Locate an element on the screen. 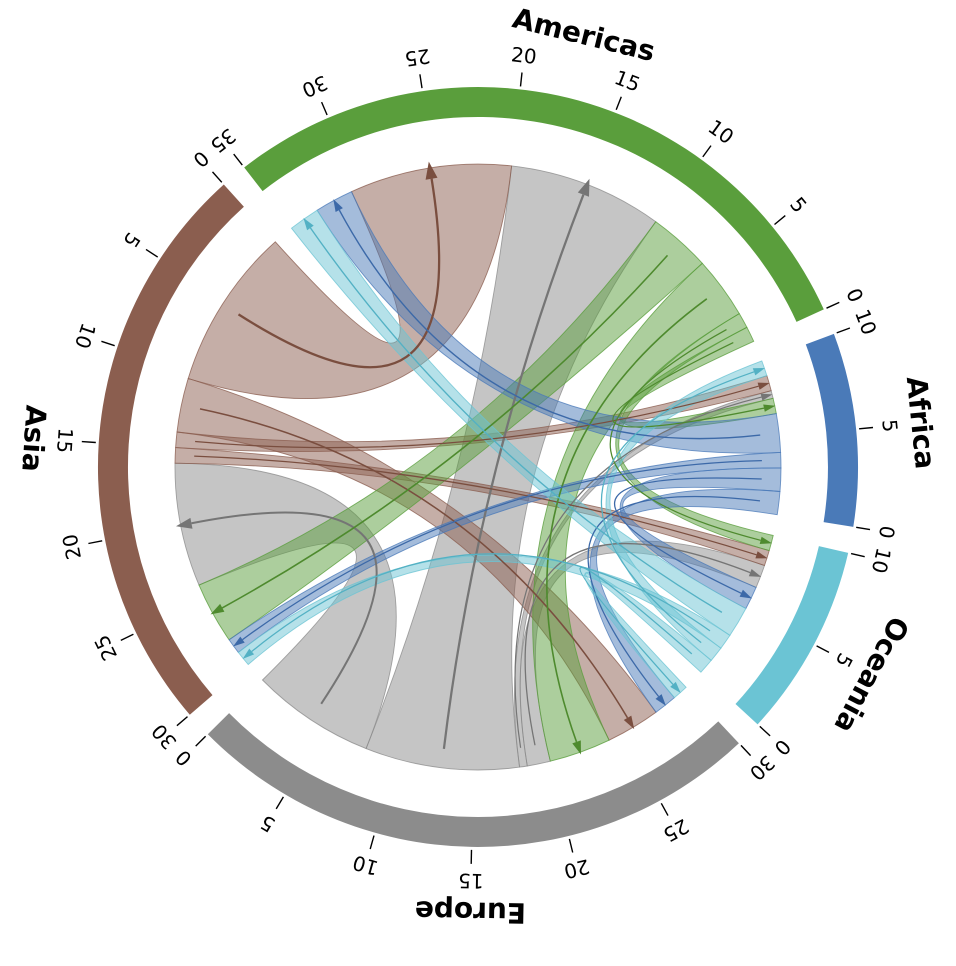 The image size is (956, 966). arrow-head-oceania-to-europe is located at coordinates (675, 687).